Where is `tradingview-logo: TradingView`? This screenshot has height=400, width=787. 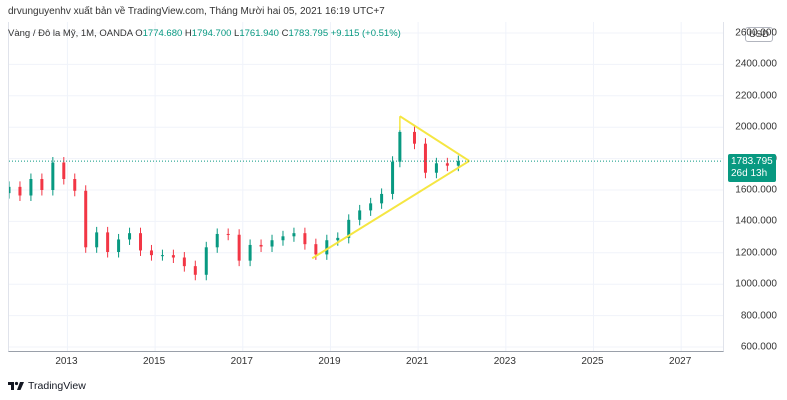 tradingview-logo: TradingView is located at coordinates (47, 386).